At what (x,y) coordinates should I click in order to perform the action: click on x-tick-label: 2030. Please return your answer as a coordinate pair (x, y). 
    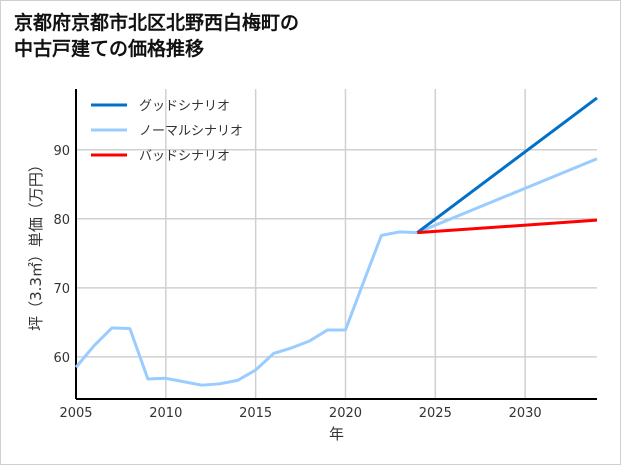
    Looking at the image, I should click on (525, 413).